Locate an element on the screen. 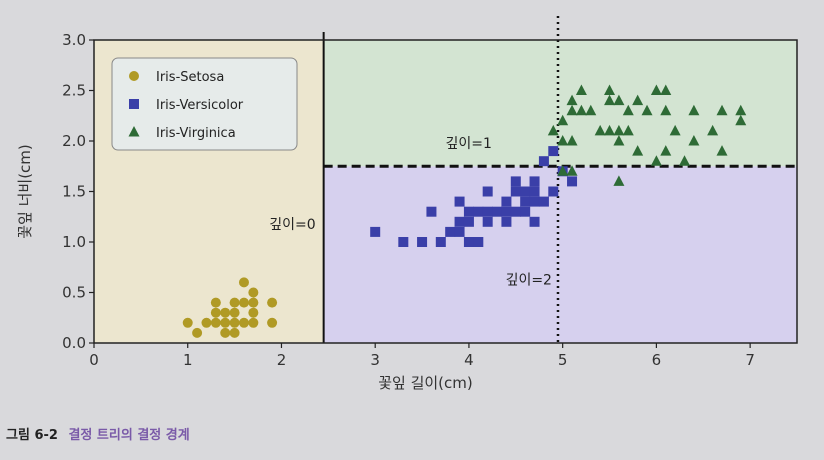 The width and height of the screenshot is (824, 460). legend: Iris-Setosa Iris-Versicolor Iris-Virginica is located at coordinates (204, 104).